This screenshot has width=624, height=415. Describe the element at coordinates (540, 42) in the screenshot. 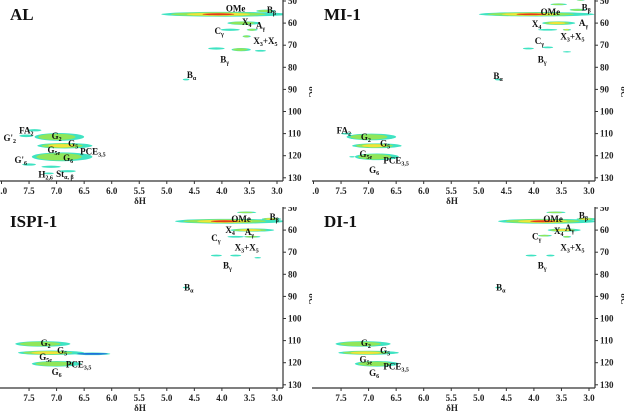

I see `peak-label: Cγ` at that location.